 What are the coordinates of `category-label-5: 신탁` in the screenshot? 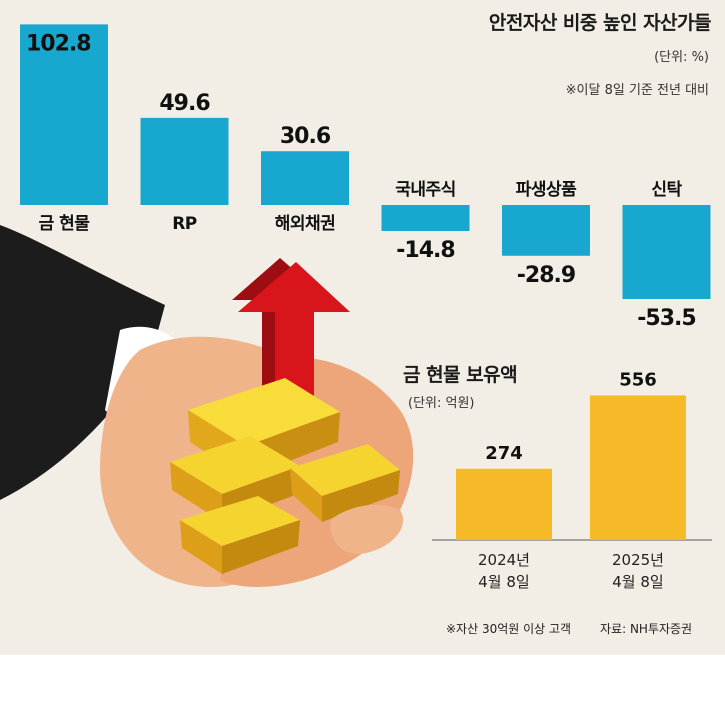 It's located at (666, 190).